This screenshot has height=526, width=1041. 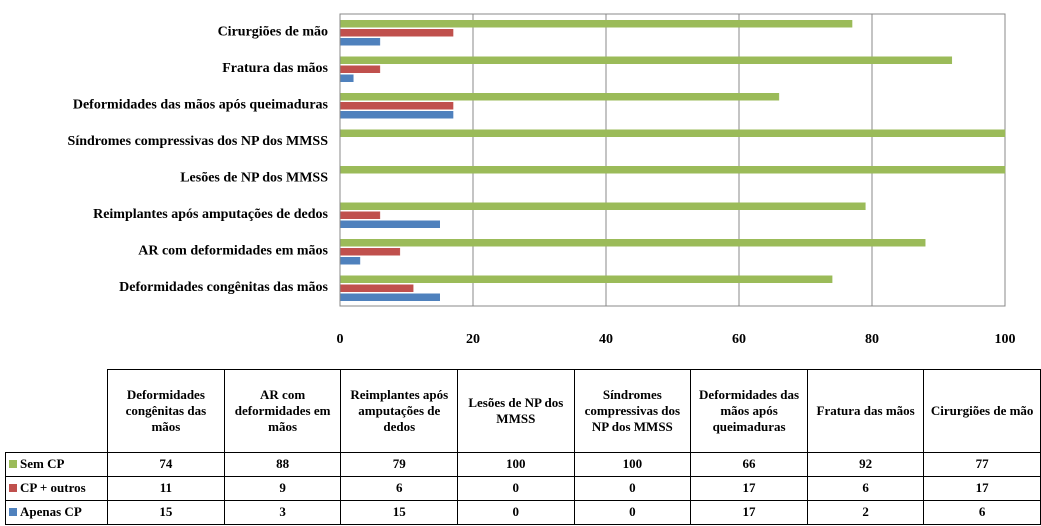 I want to click on data-row: Apenas CP 15 3 15 0 0 17 2 6, so click(x=522, y=512).